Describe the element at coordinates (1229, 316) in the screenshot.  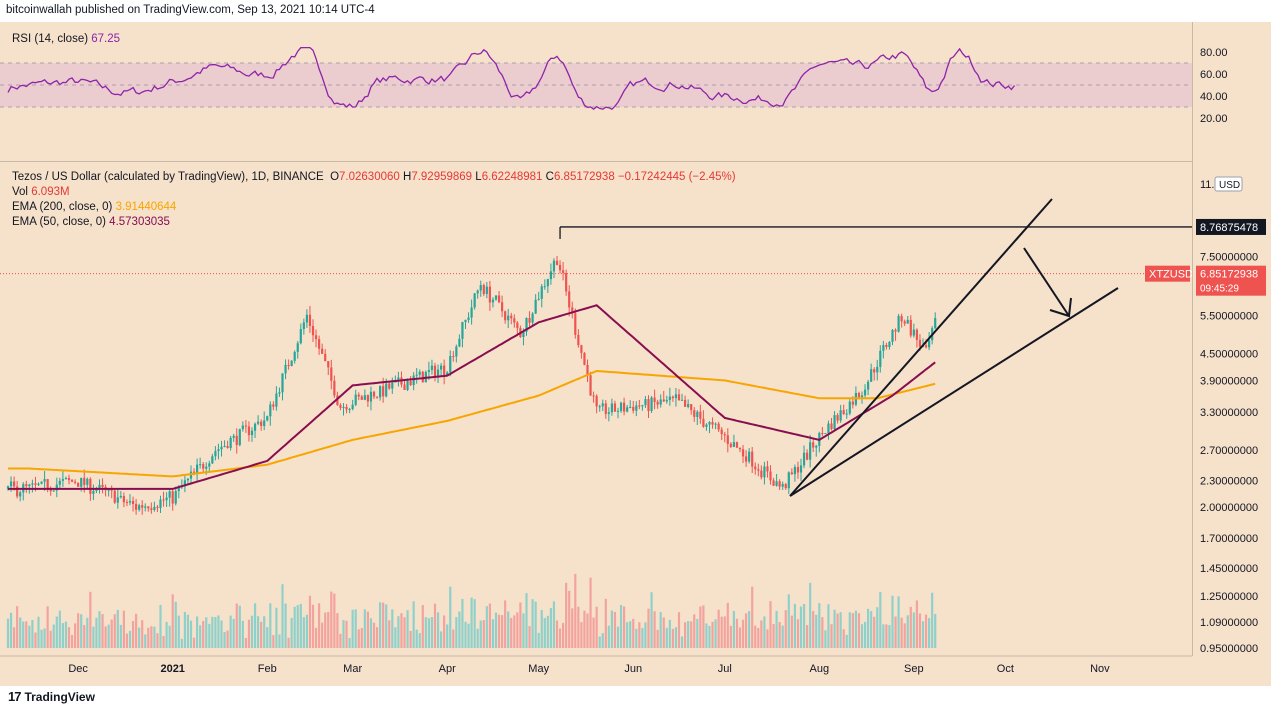
I see `price-tick-label: 5.50000000` at that location.